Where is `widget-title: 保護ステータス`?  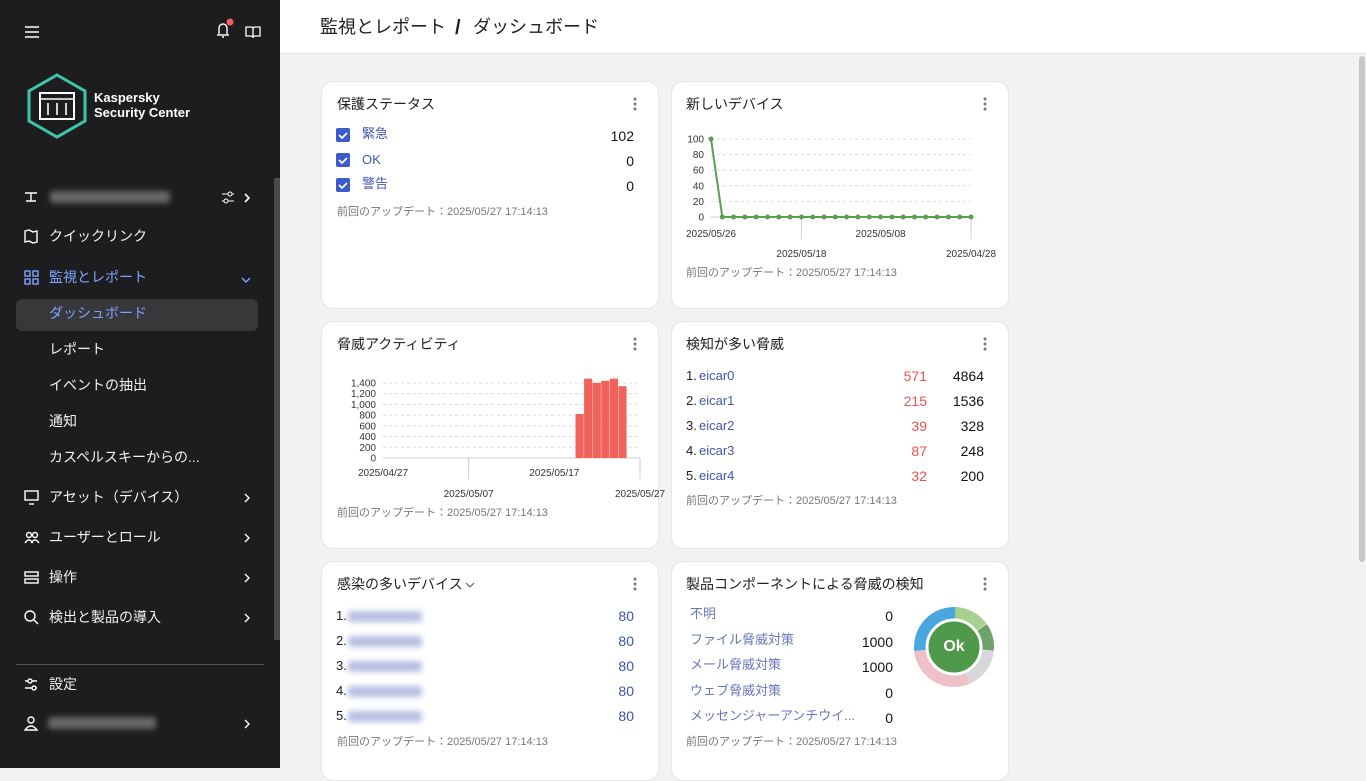
widget-title: 保護ステータス is located at coordinates (386, 104).